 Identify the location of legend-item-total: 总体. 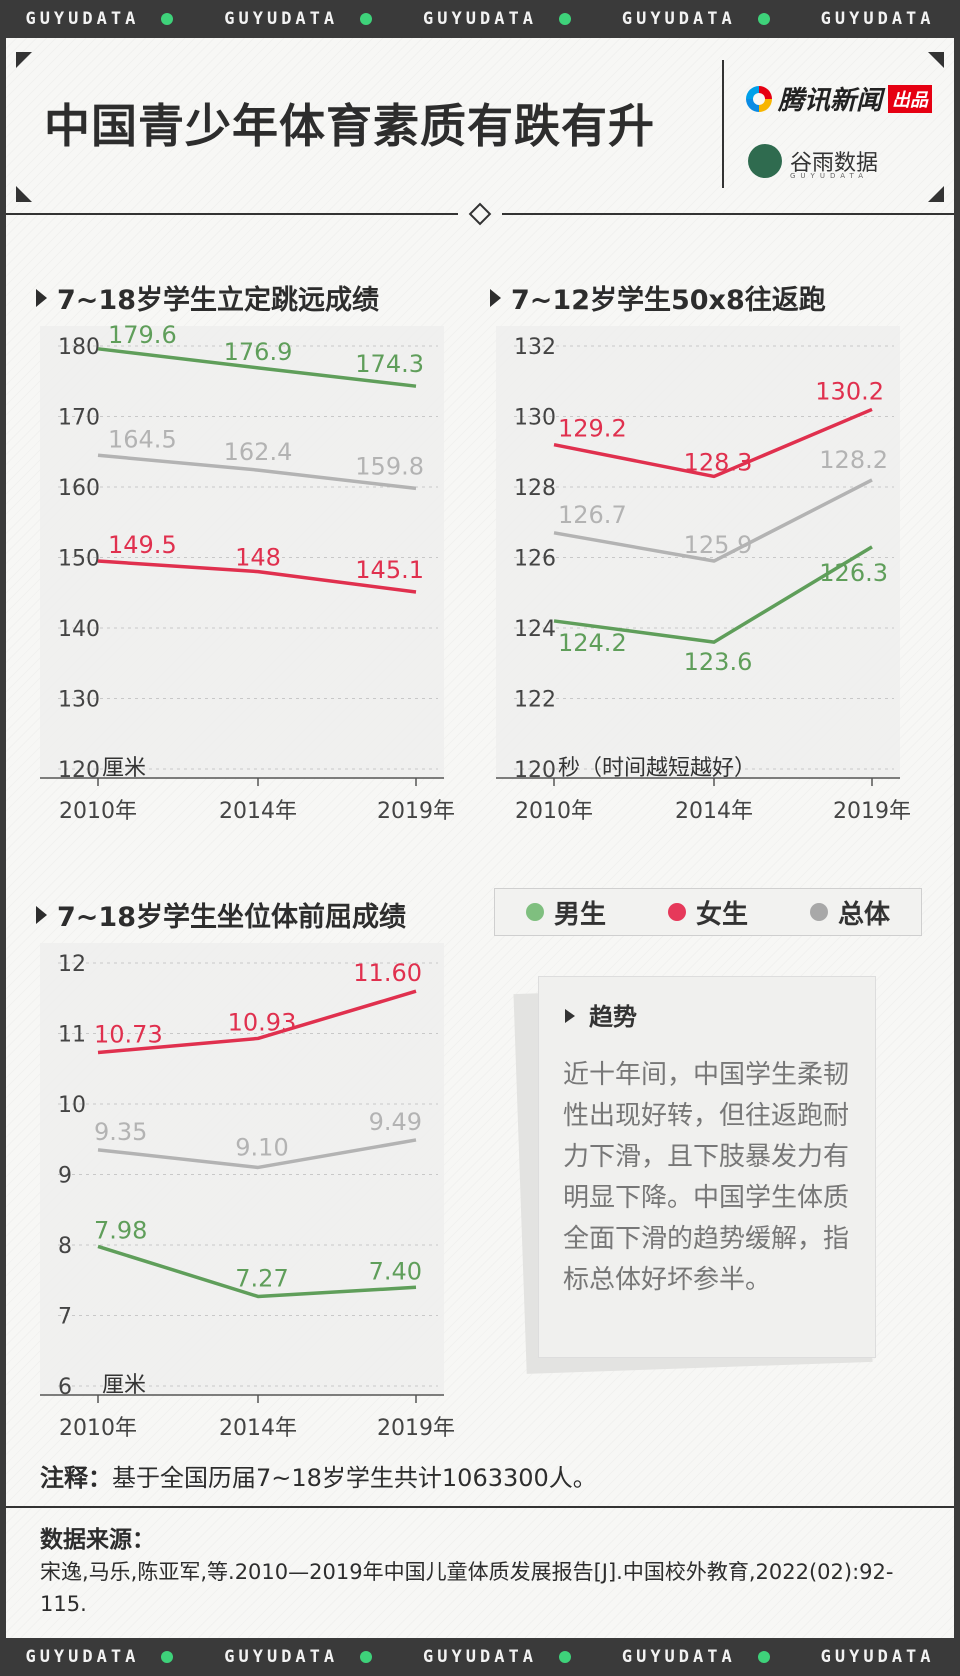
(849, 912).